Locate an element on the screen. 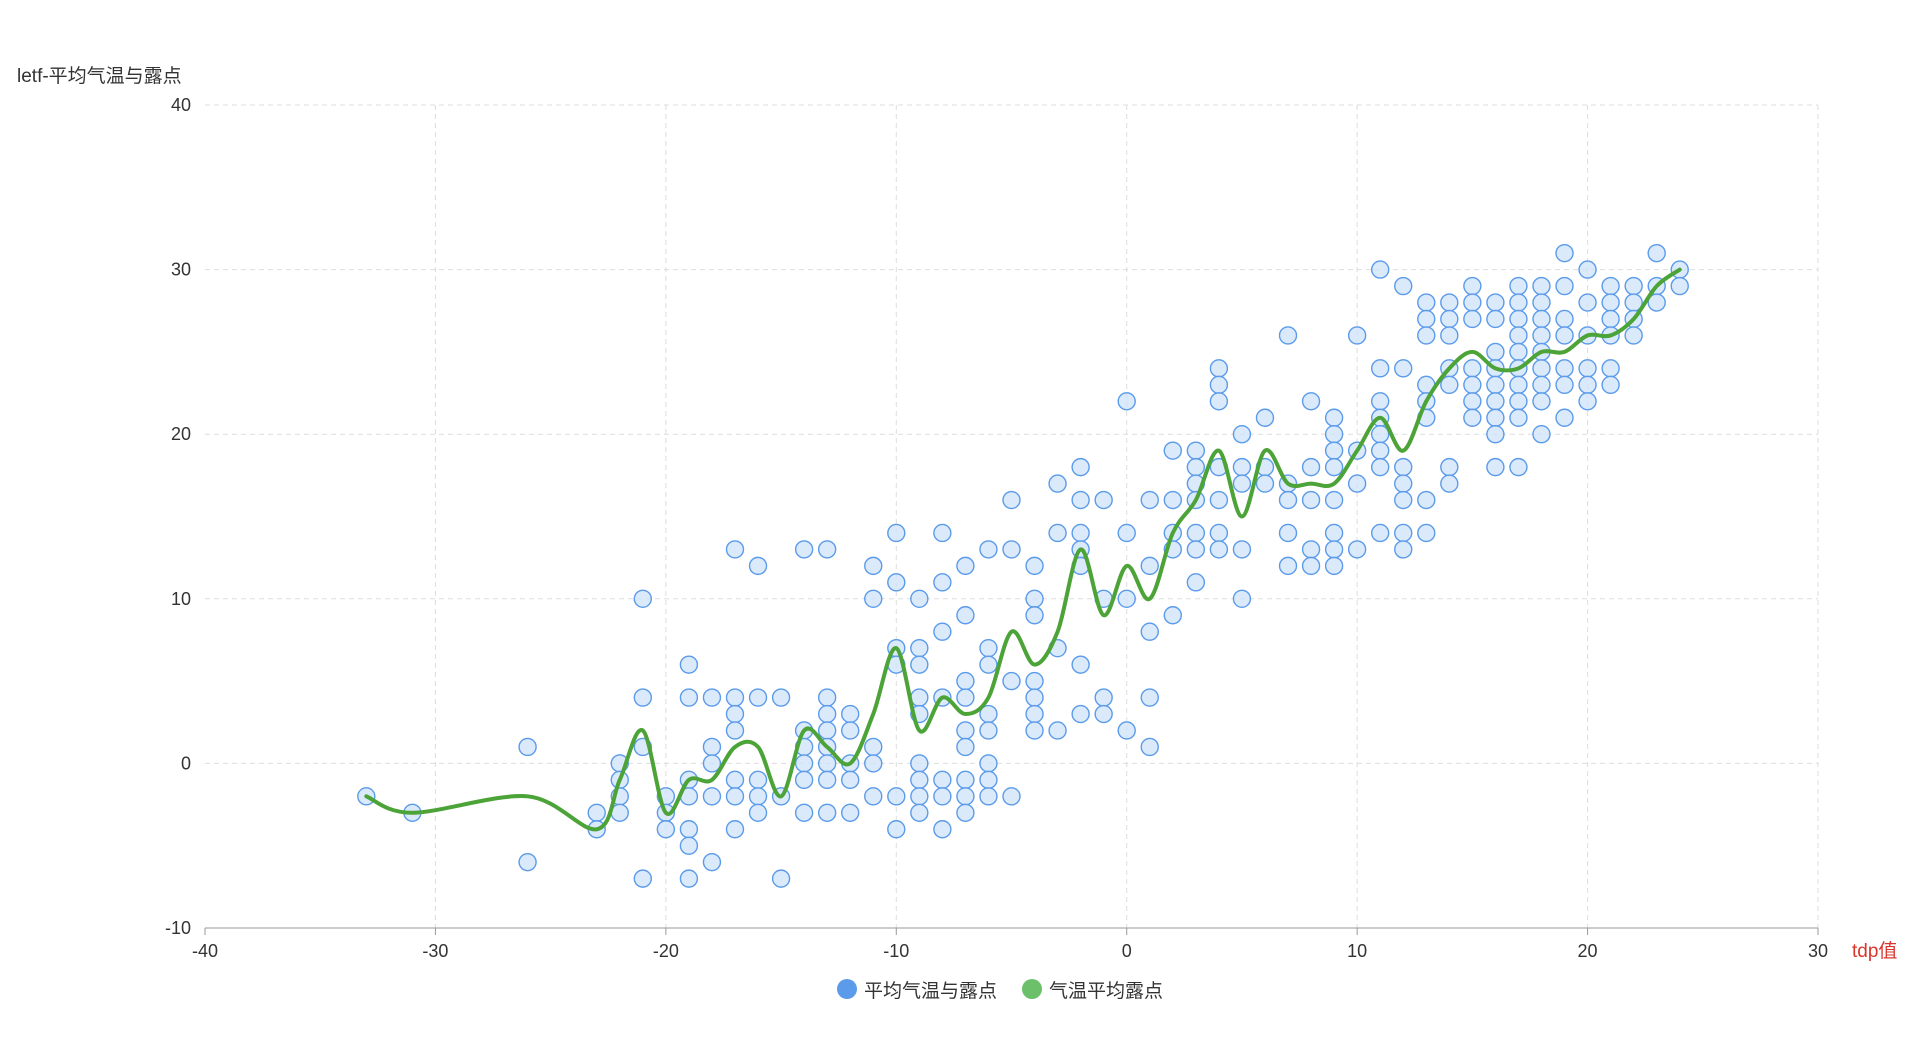 The width and height of the screenshot is (1920, 1037). x-tick-label: -10 is located at coordinates (896, 951).